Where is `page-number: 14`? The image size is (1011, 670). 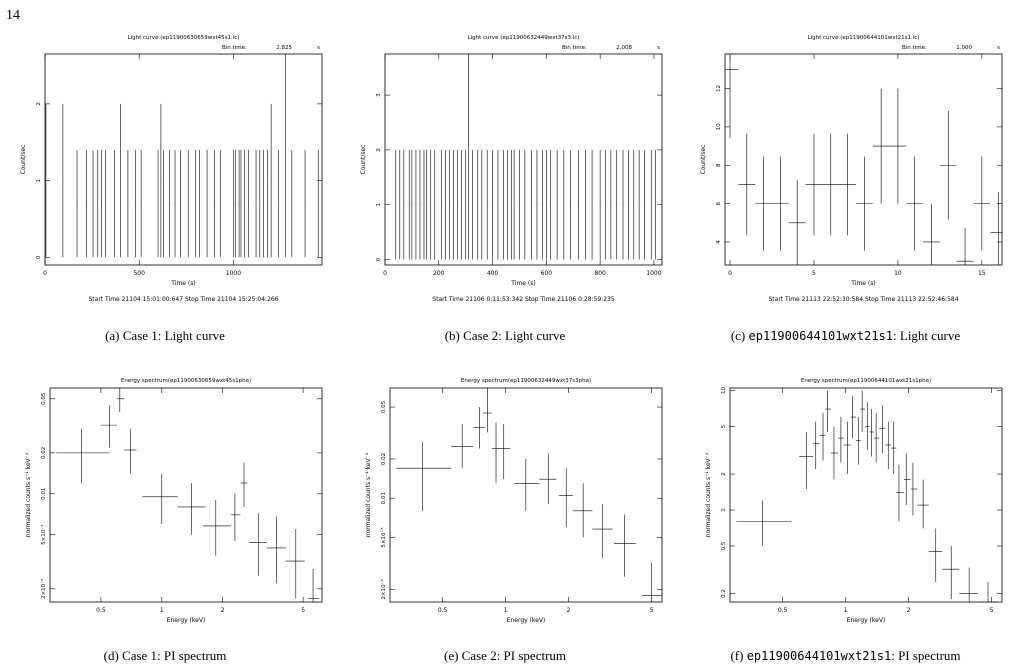
page-number: 14 is located at coordinates (13, 15).